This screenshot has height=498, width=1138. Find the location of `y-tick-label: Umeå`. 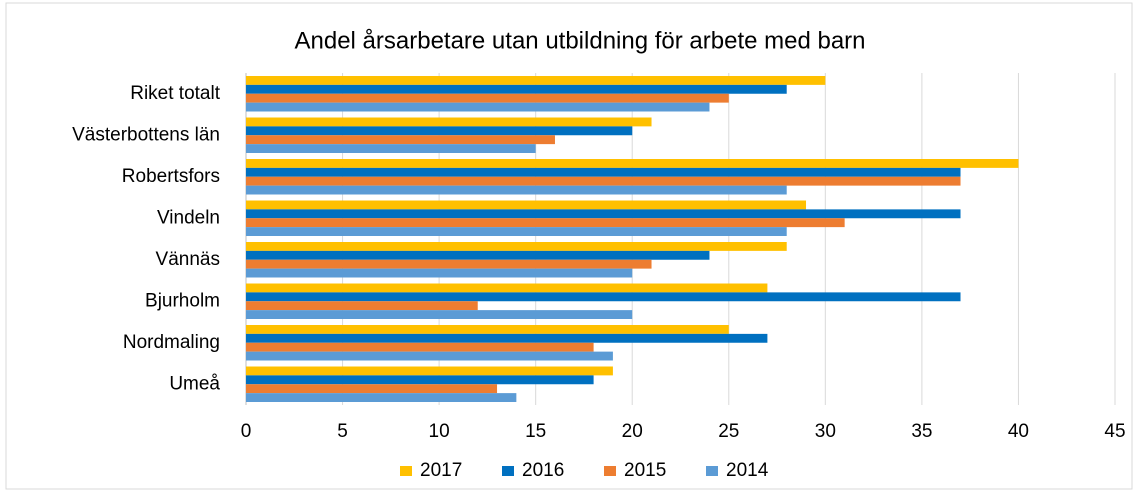

y-tick-label: Umeå is located at coordinates (194, 383).